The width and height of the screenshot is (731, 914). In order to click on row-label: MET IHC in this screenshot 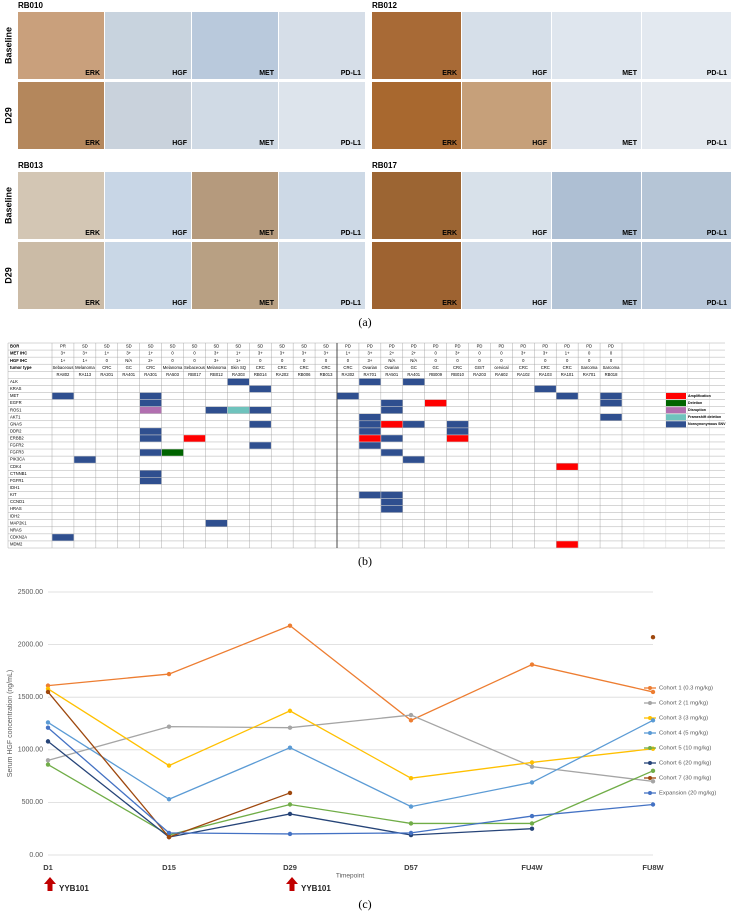, I will do `click(18, 353)`.